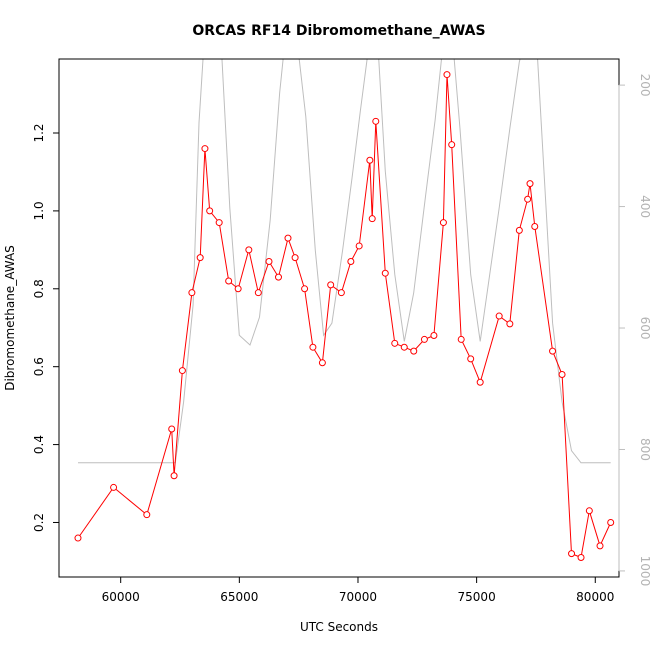  Describe the element at coordinates (39, 132) in the screenshot. I see `y-tick-label: 1.2` at that location.